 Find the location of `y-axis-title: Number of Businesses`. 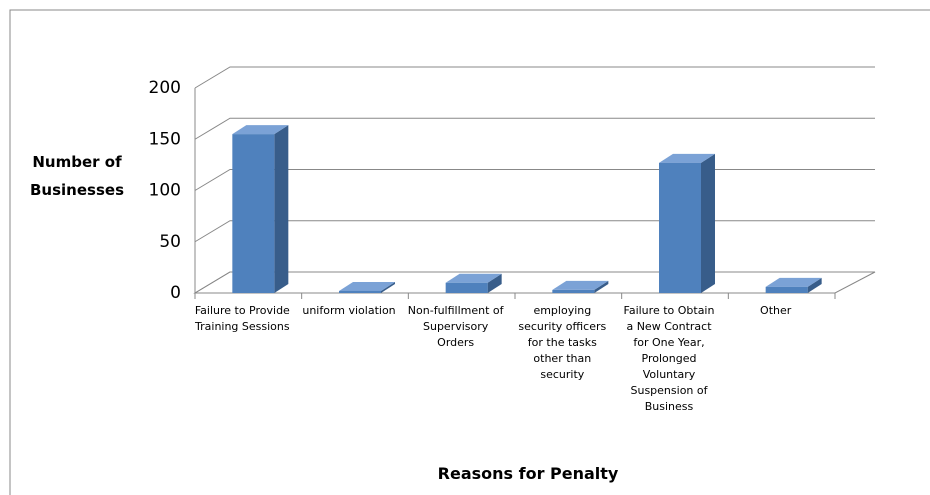

y-axis-title: Number of Businesses is located at coordinates (77, 176).